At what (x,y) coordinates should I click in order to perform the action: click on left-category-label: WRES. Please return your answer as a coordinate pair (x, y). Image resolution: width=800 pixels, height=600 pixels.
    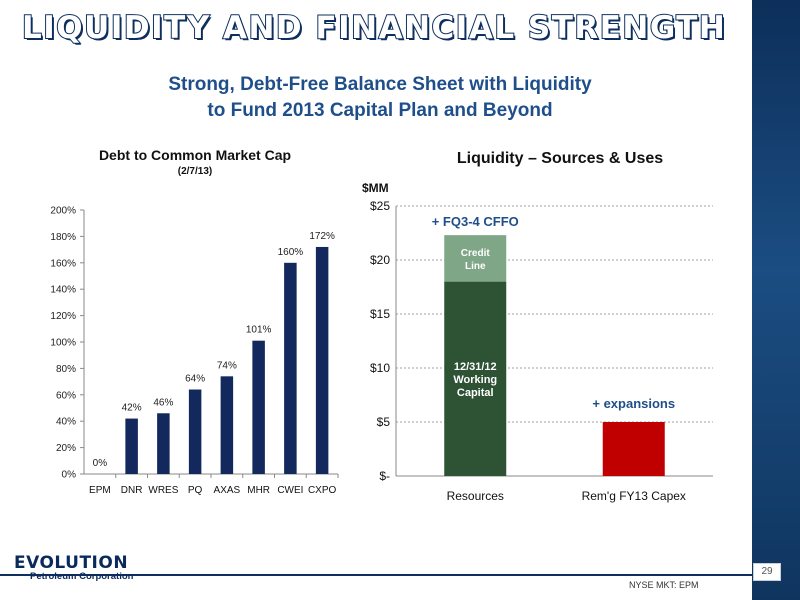
    Looking at the image, I should click on (163, 490).